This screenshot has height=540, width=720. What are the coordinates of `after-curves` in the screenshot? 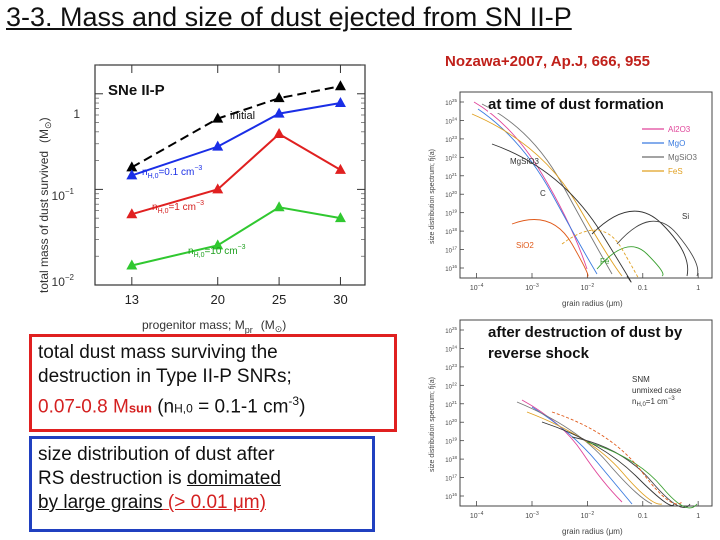 It's located at (607, 454).